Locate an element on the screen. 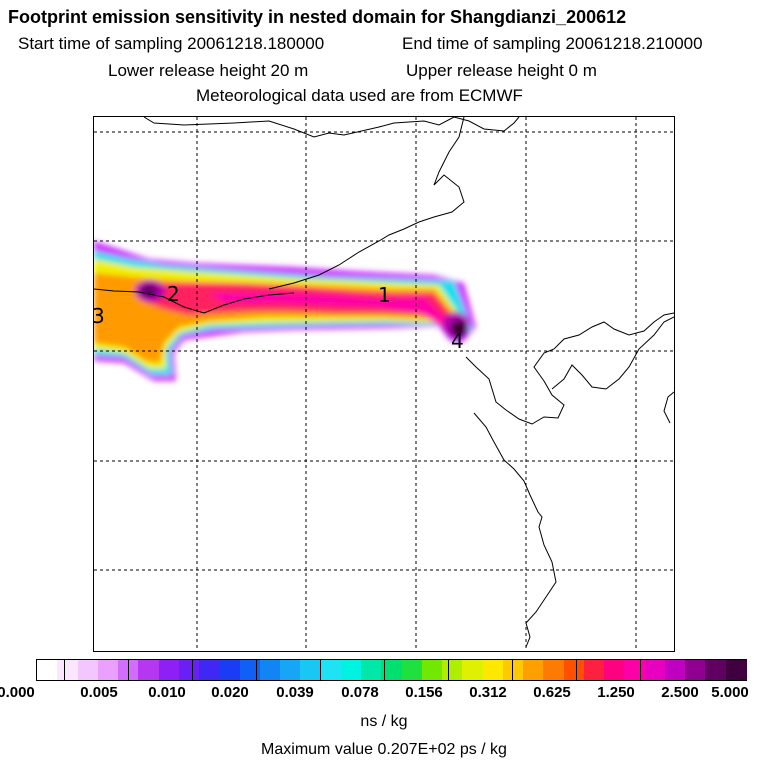 Image resolution: width=768 pixels, height=768 pixels. colorbar-tick-0: 0.000 is located at coordinates (17, 692).